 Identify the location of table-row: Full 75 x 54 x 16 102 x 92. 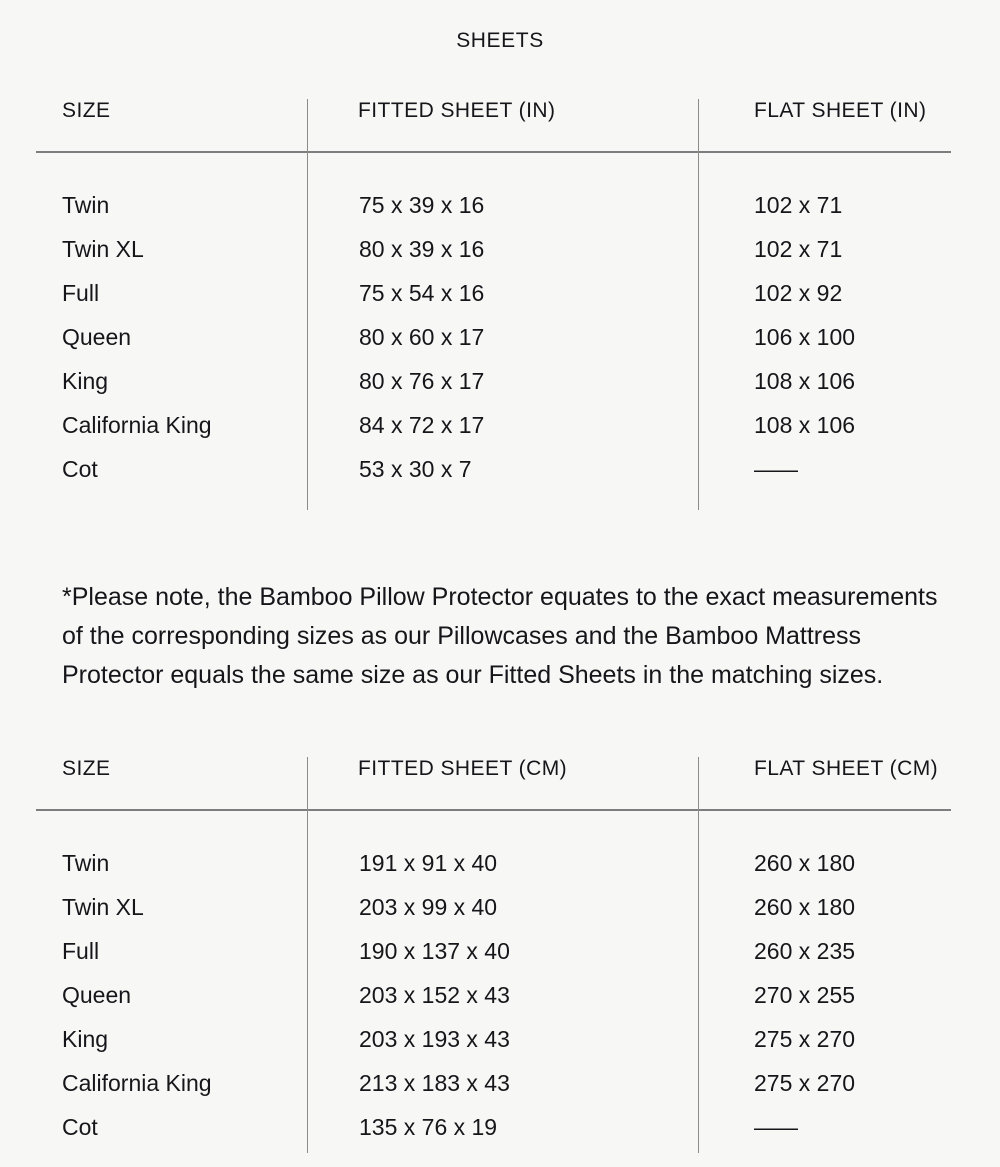
(500, 300).